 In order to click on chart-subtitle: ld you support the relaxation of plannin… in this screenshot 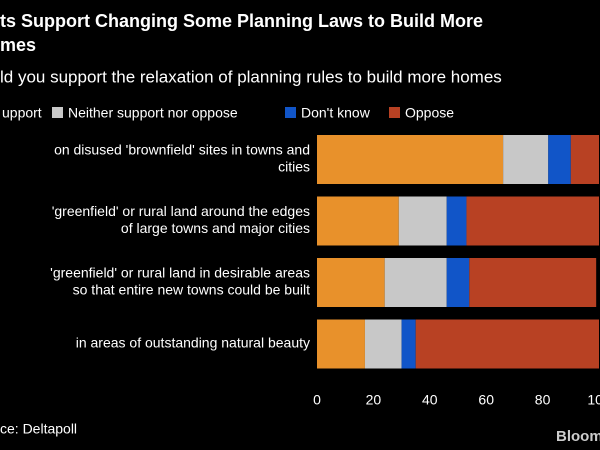, I will do `click(251, 76)`.